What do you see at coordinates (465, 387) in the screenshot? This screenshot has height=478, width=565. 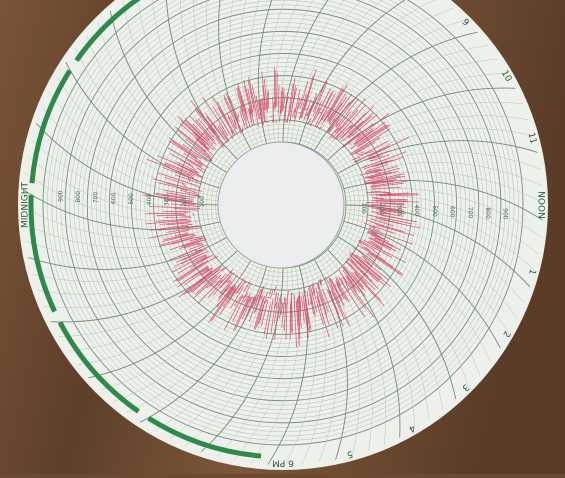 I see `hour-label: 3` at bounding box center [465, 387].